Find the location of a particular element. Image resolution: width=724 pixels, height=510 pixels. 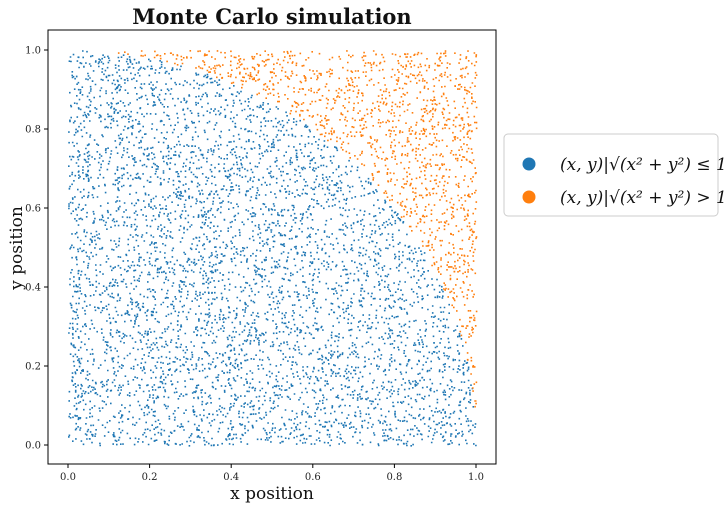

x-tick-label: 0.4 is located at coordinates (231, 477).